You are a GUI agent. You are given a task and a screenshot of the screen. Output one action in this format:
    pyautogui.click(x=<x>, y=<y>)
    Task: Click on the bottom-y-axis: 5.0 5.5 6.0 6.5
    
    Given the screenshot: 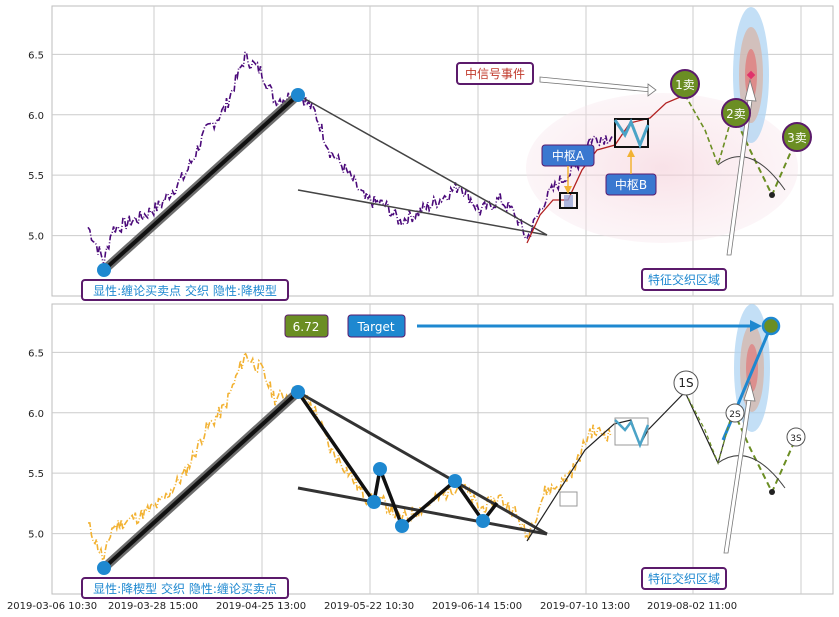 What is the action you would take?
    pyautogui.click(x=36, y=444)
    